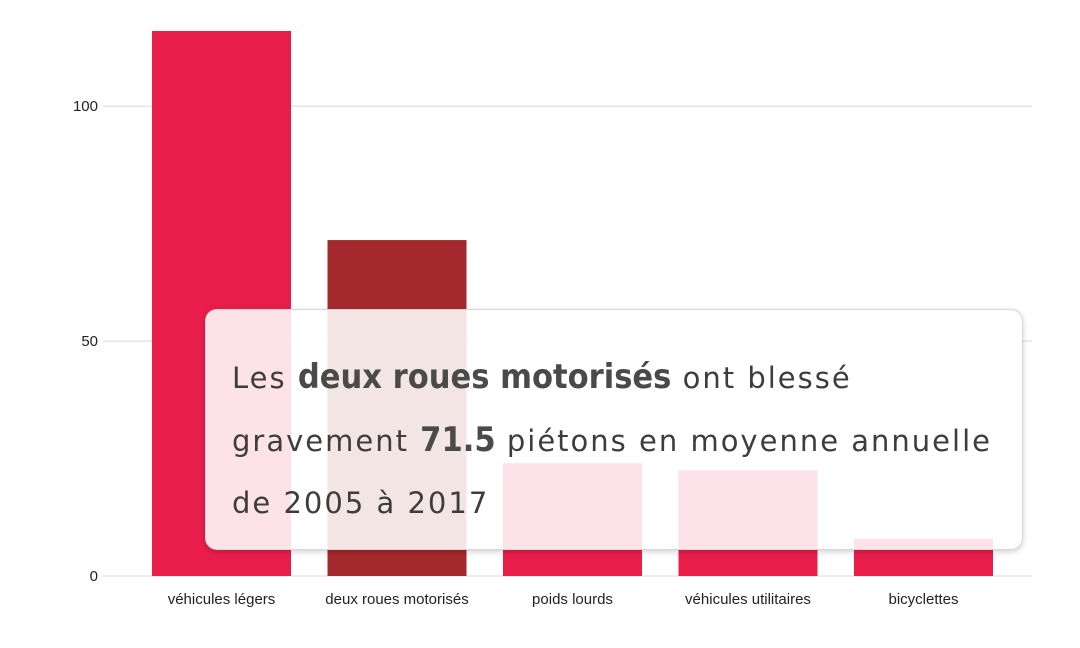  I want to click on annotation-category-highlight: deux roues motorisés, so click(484, 377).